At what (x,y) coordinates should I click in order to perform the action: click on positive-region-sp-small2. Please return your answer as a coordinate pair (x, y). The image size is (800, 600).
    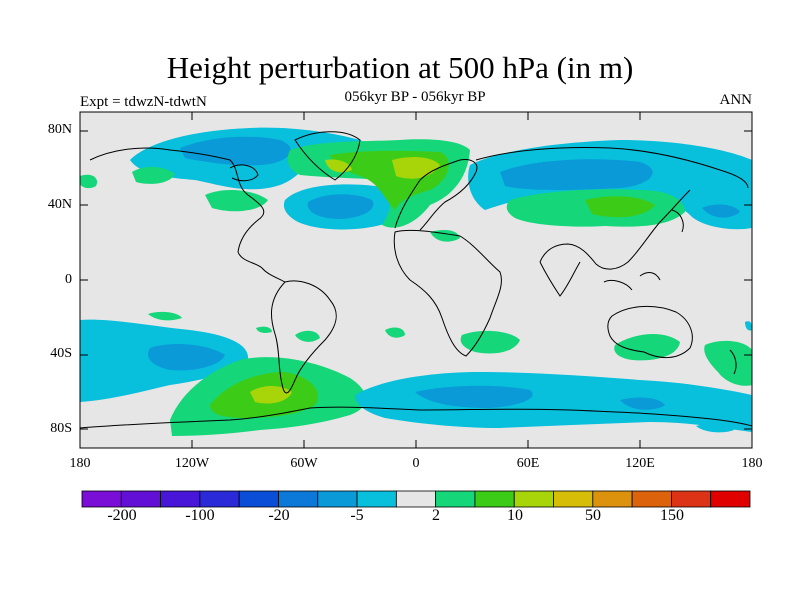
    Looking at the image, I should click on (264, 329).